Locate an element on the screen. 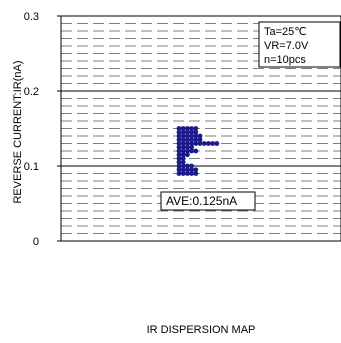 Image resolution: width=341 pixels, height=343 pixels. condition-voltage: VR=7.0V is located at coordinates (286, 46).